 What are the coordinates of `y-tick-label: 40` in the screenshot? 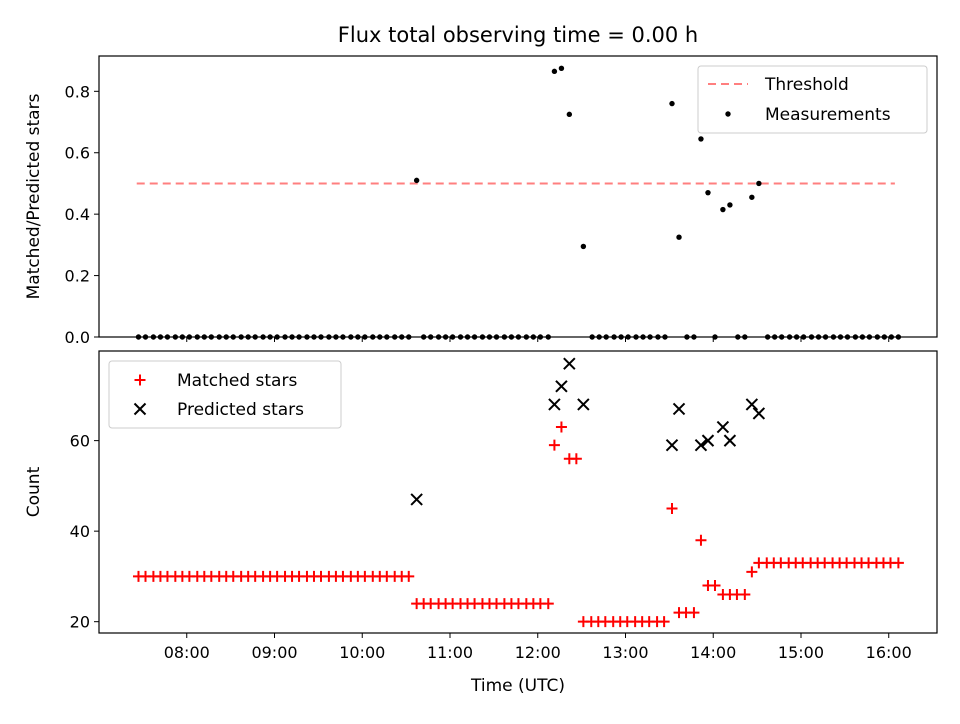 It's located at (80, 531).